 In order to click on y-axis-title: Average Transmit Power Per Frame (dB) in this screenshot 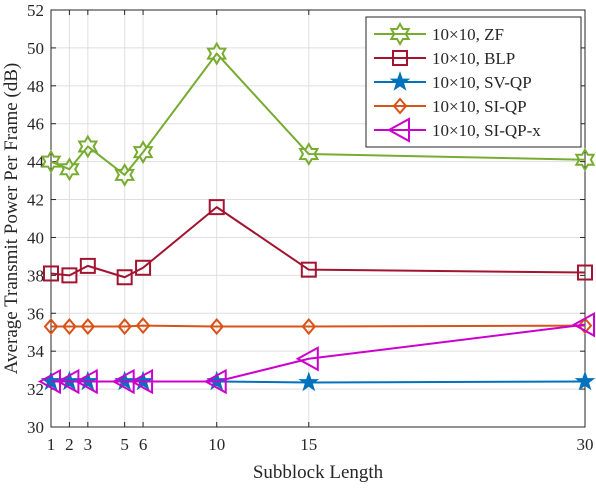, I will do `click(11, 219)`.